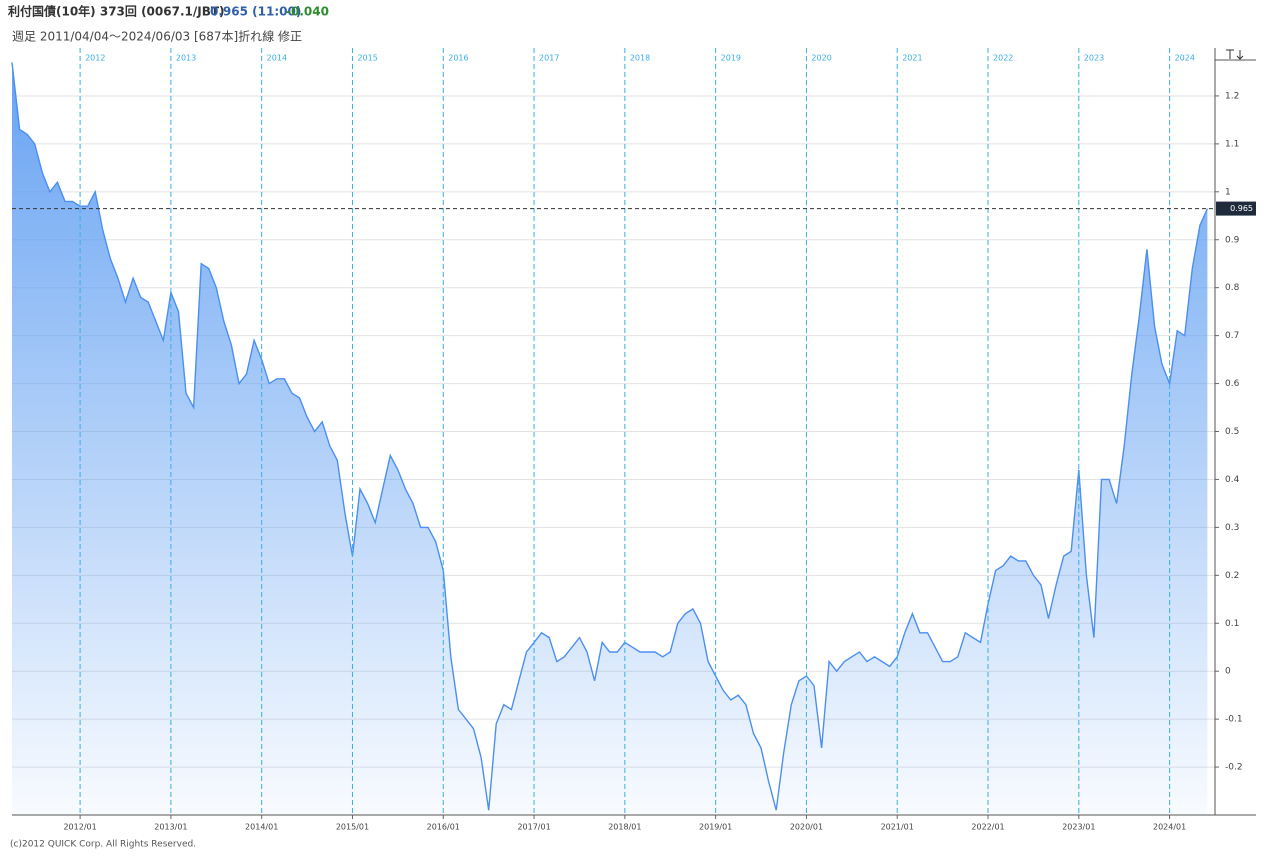 Image resolution: width=1280 pixels, height=860 pixels. Describe the element at coordinates (1232, 384) in the screenshot. I see `y-tick-label: 0.6` at that location.